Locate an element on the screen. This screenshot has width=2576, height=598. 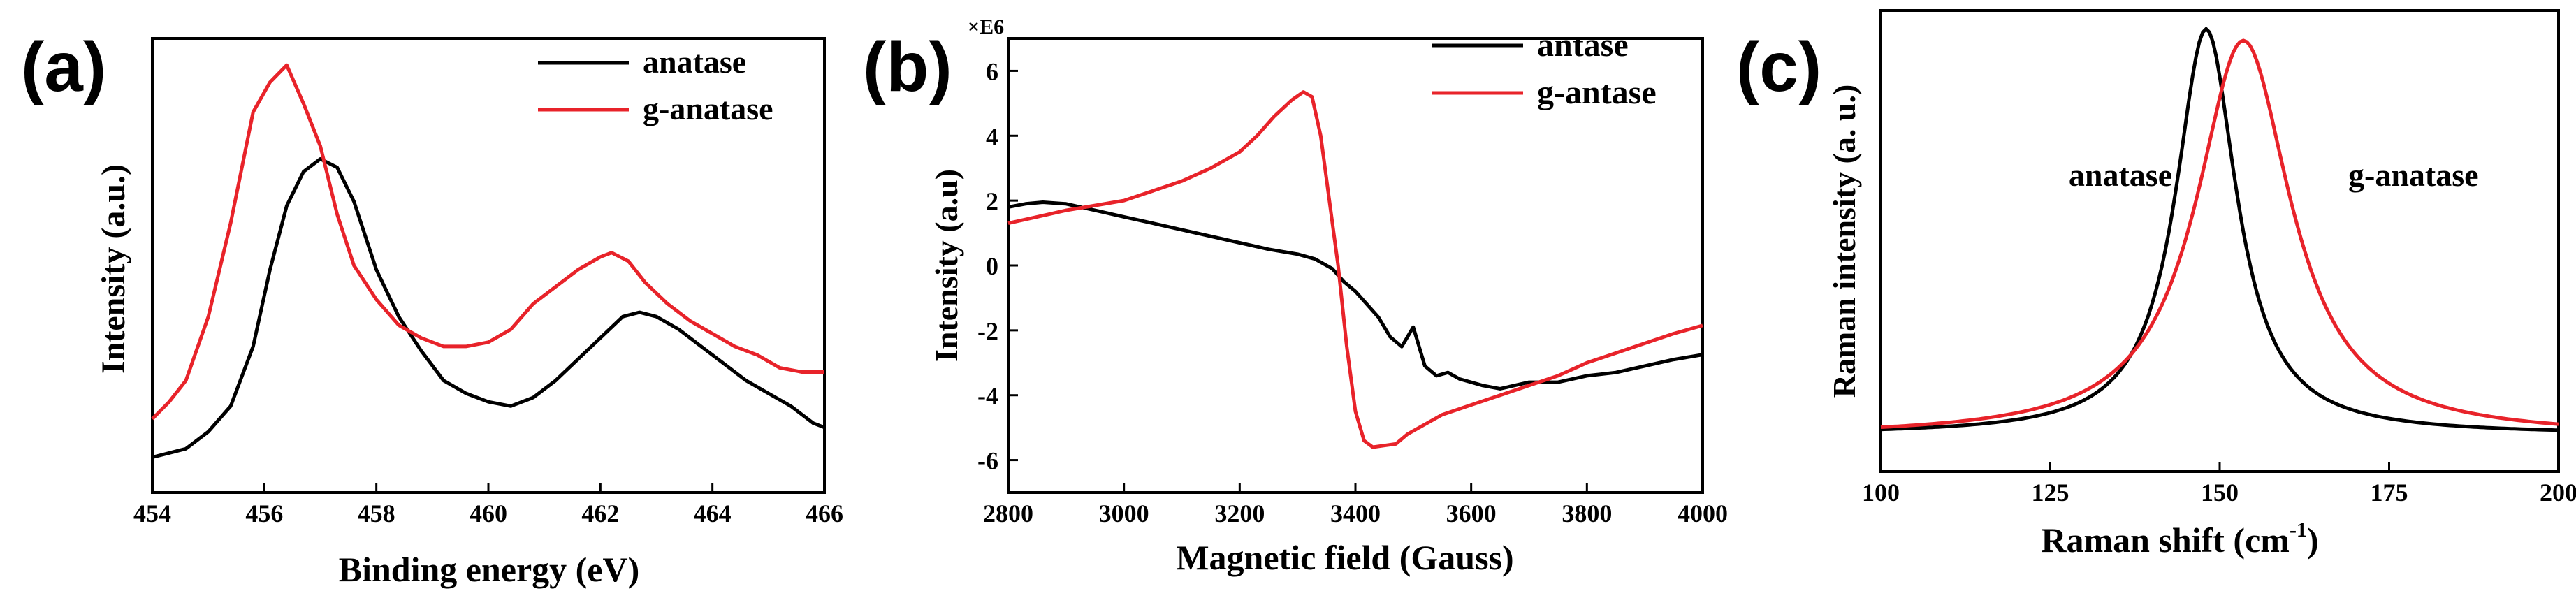
y-tick-label: 6 is located at coordinates (992, 71).